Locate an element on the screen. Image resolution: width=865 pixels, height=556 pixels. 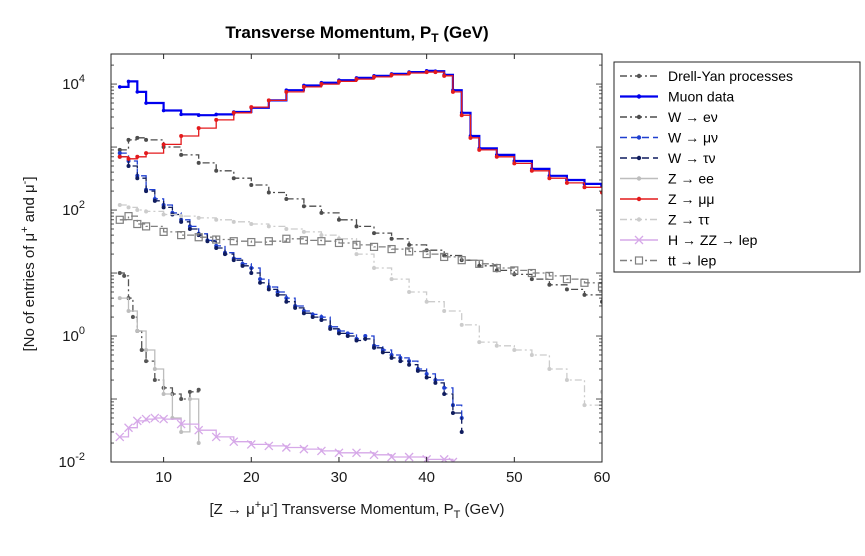
x-tick-label: 60 is located at coordinates (602, 477).